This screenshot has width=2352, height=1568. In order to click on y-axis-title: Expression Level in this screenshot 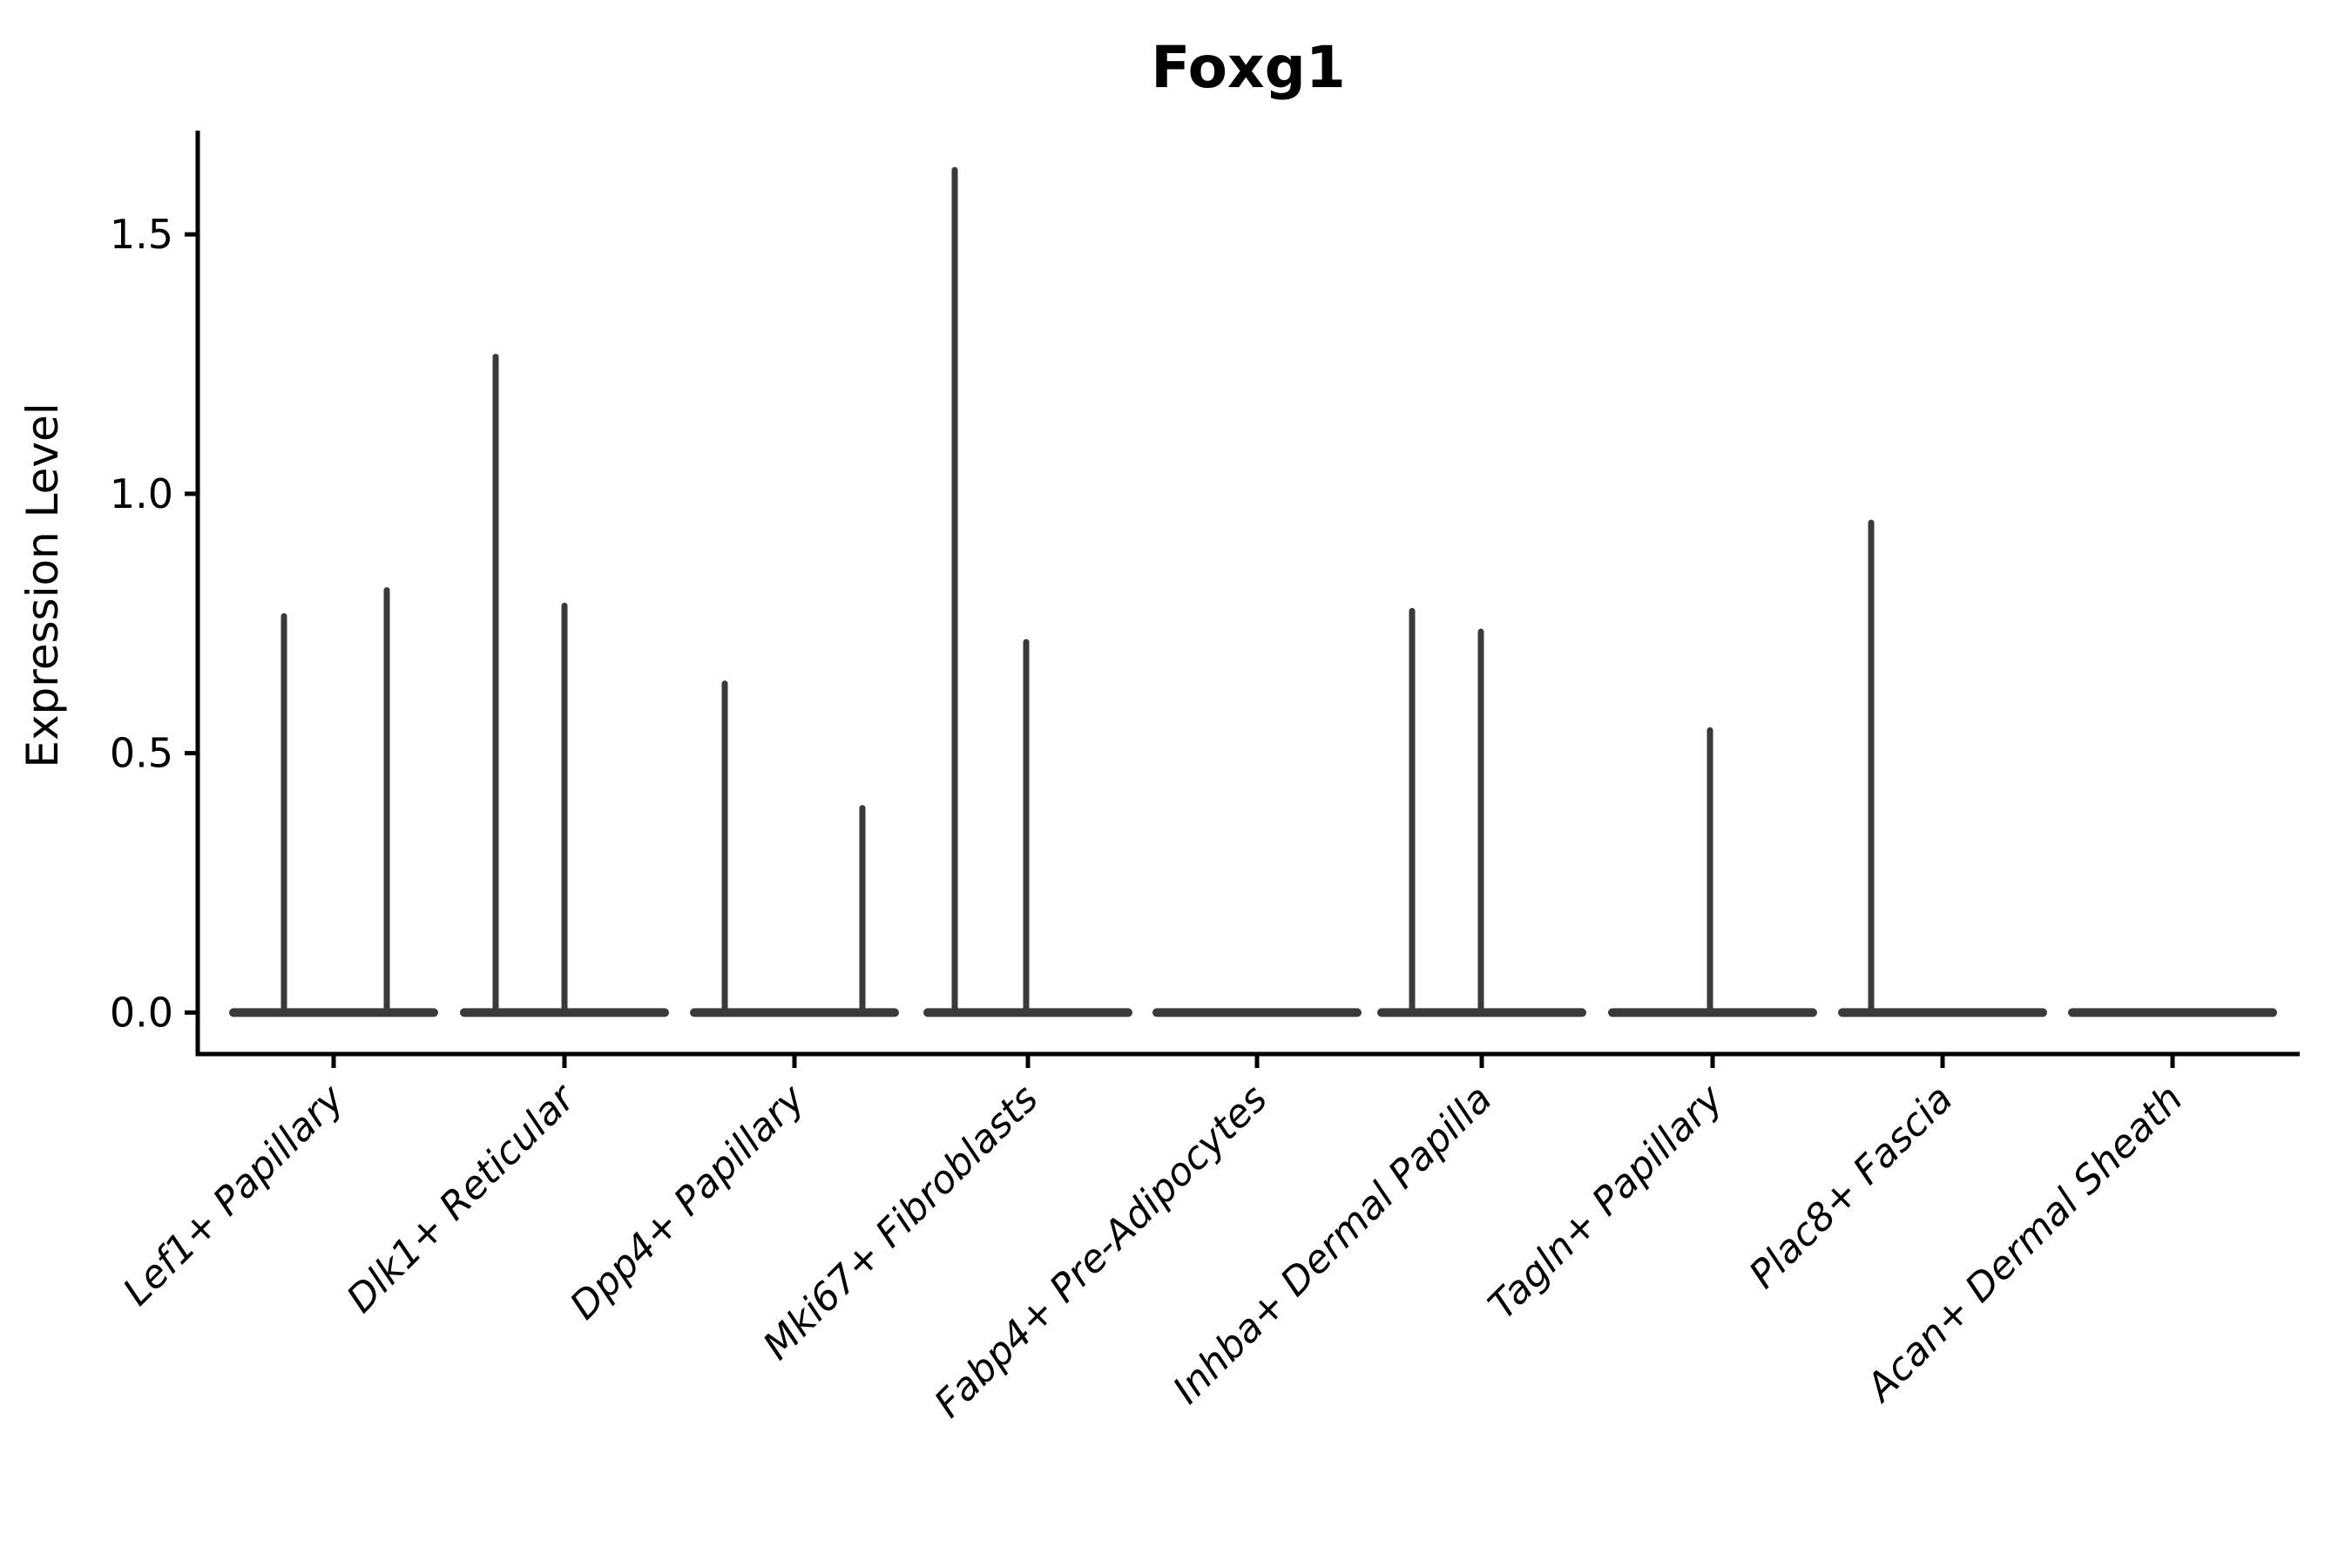, I will do `click(42, 584)`.